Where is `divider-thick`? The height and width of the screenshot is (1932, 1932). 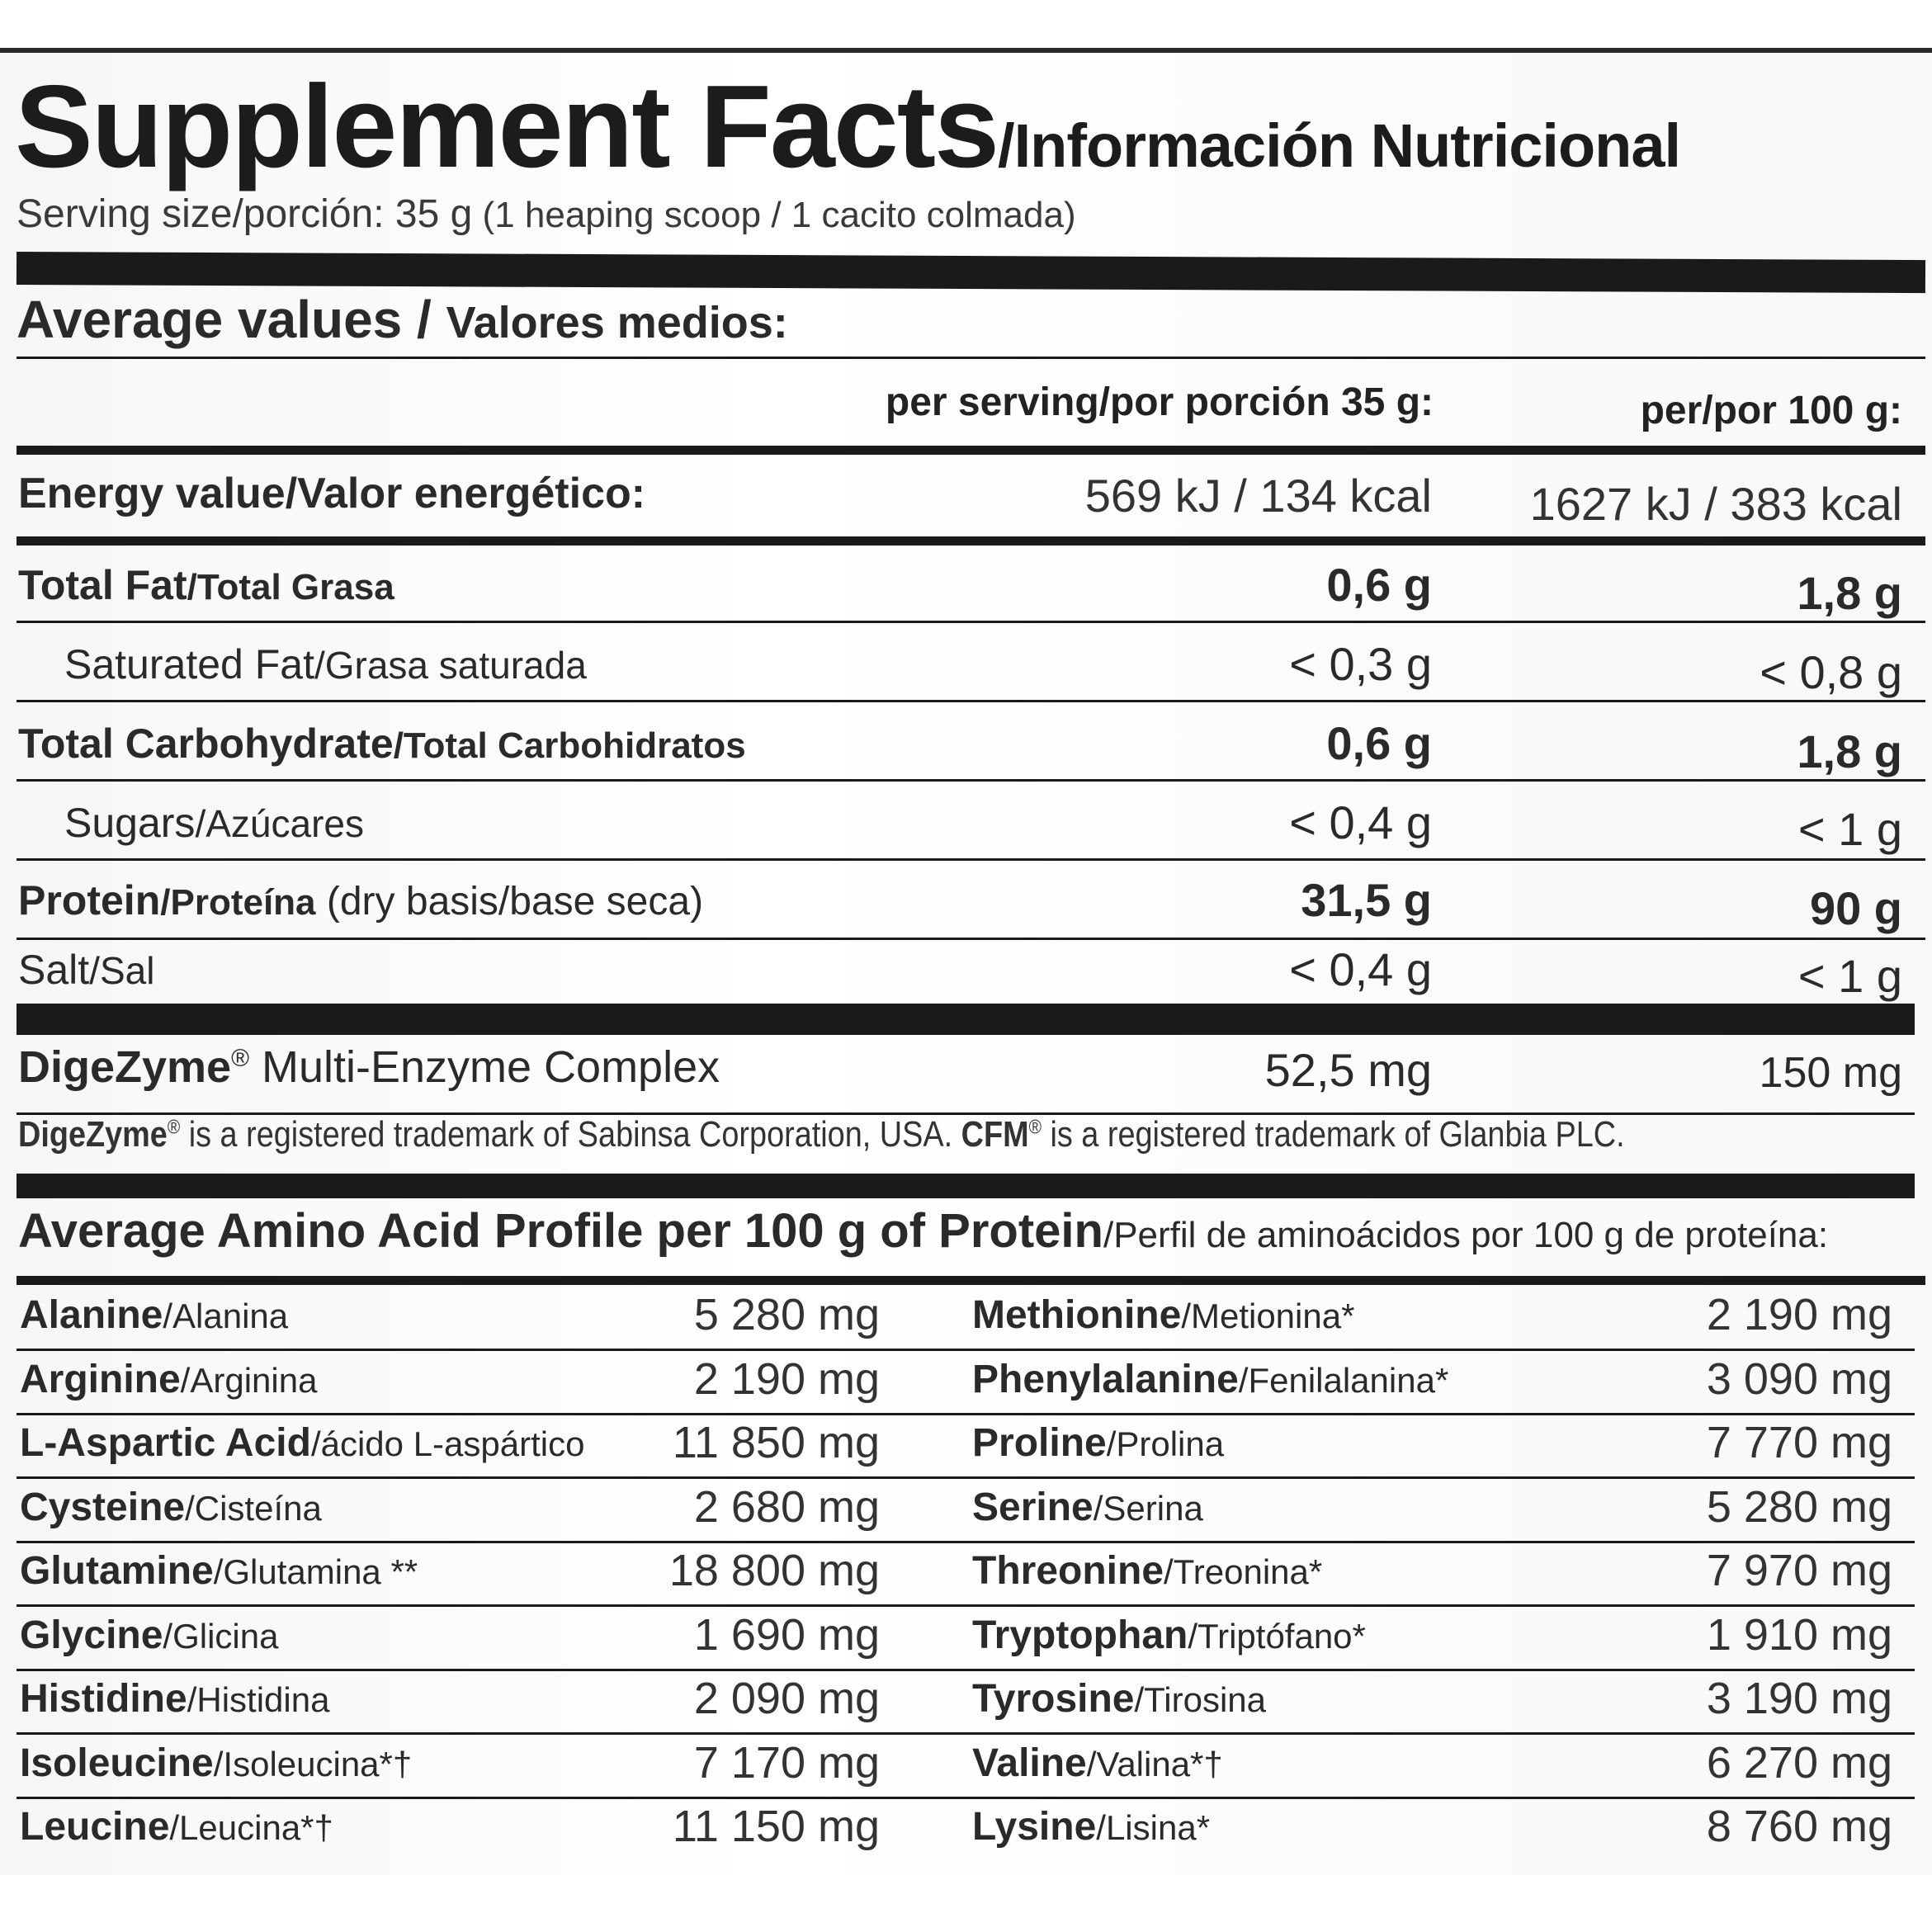
divider-thick is located at coordinates (966, 1019).